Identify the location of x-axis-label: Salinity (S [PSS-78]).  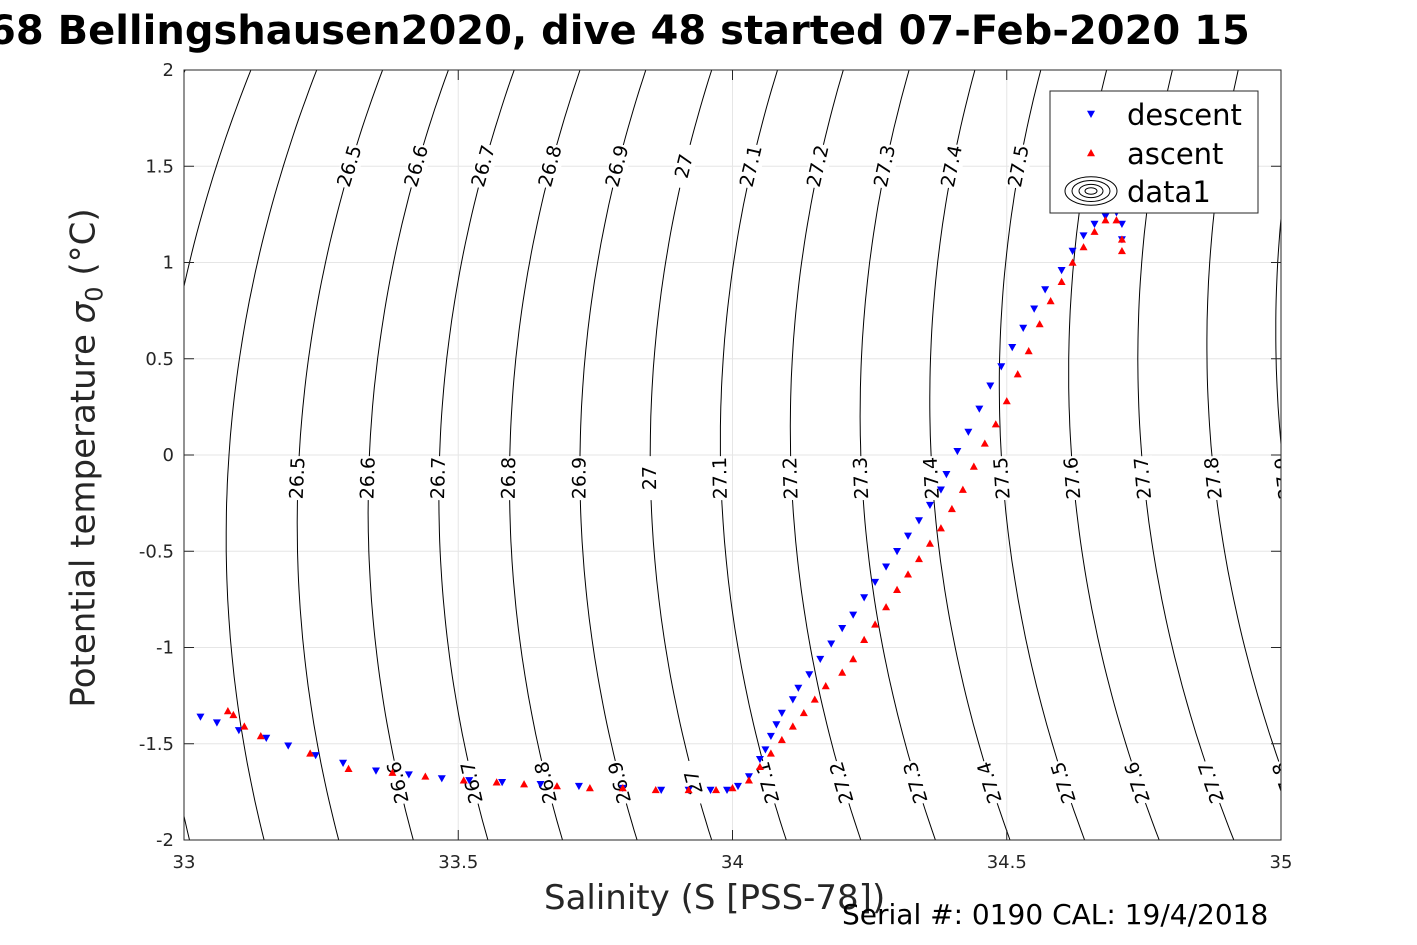
(715, 898).